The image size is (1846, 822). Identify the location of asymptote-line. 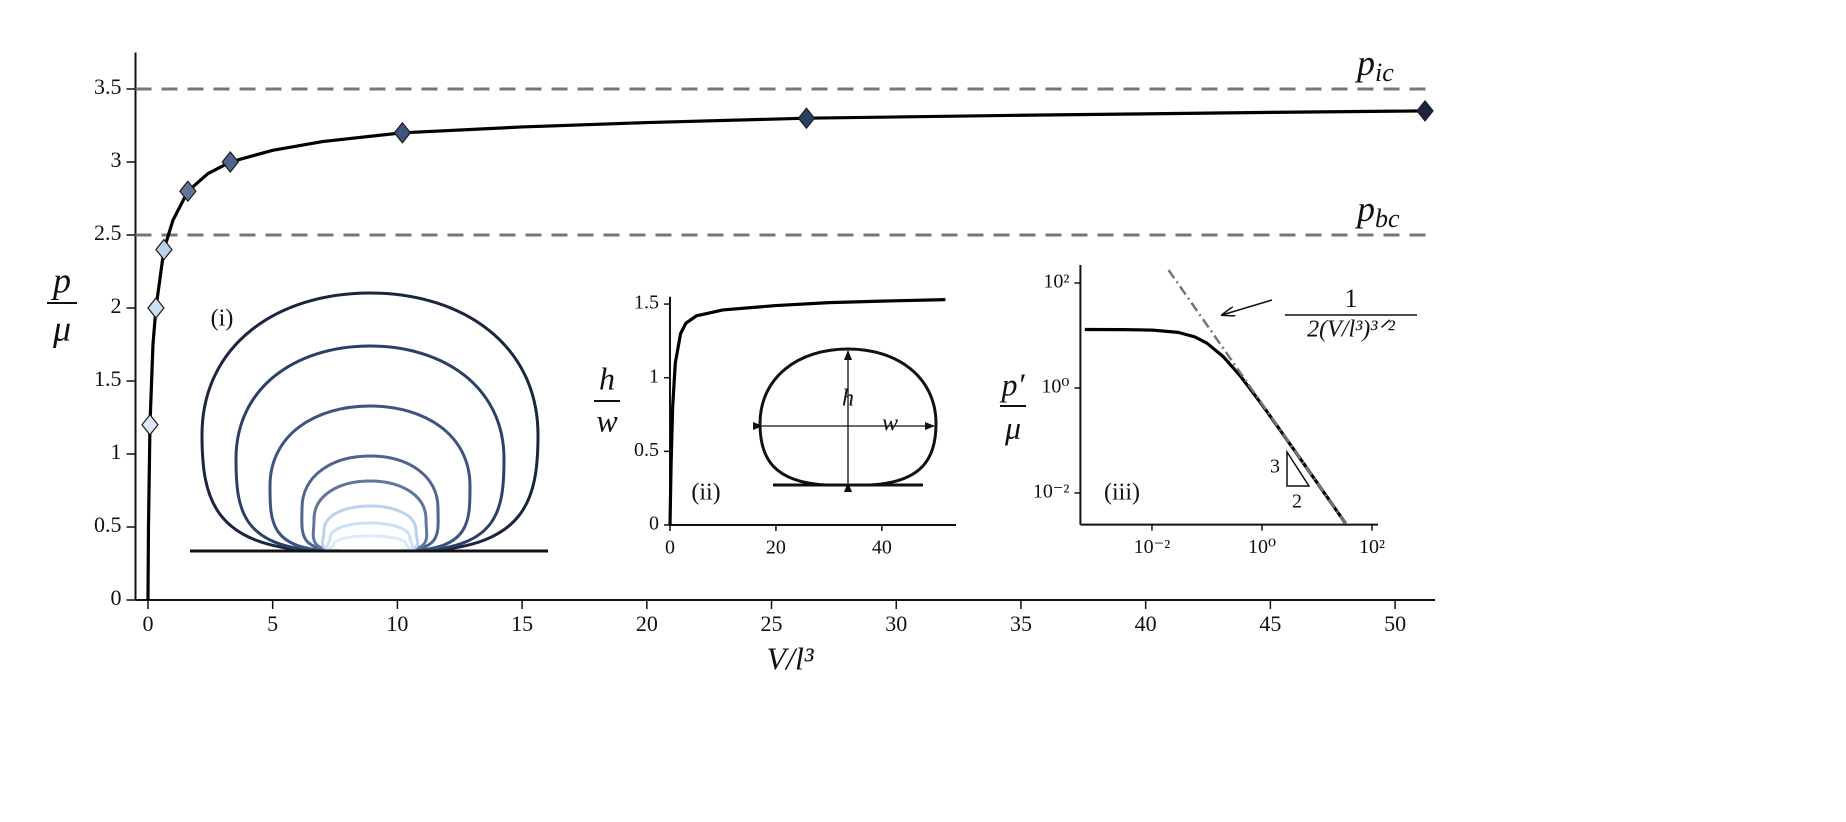
(1257, 397).